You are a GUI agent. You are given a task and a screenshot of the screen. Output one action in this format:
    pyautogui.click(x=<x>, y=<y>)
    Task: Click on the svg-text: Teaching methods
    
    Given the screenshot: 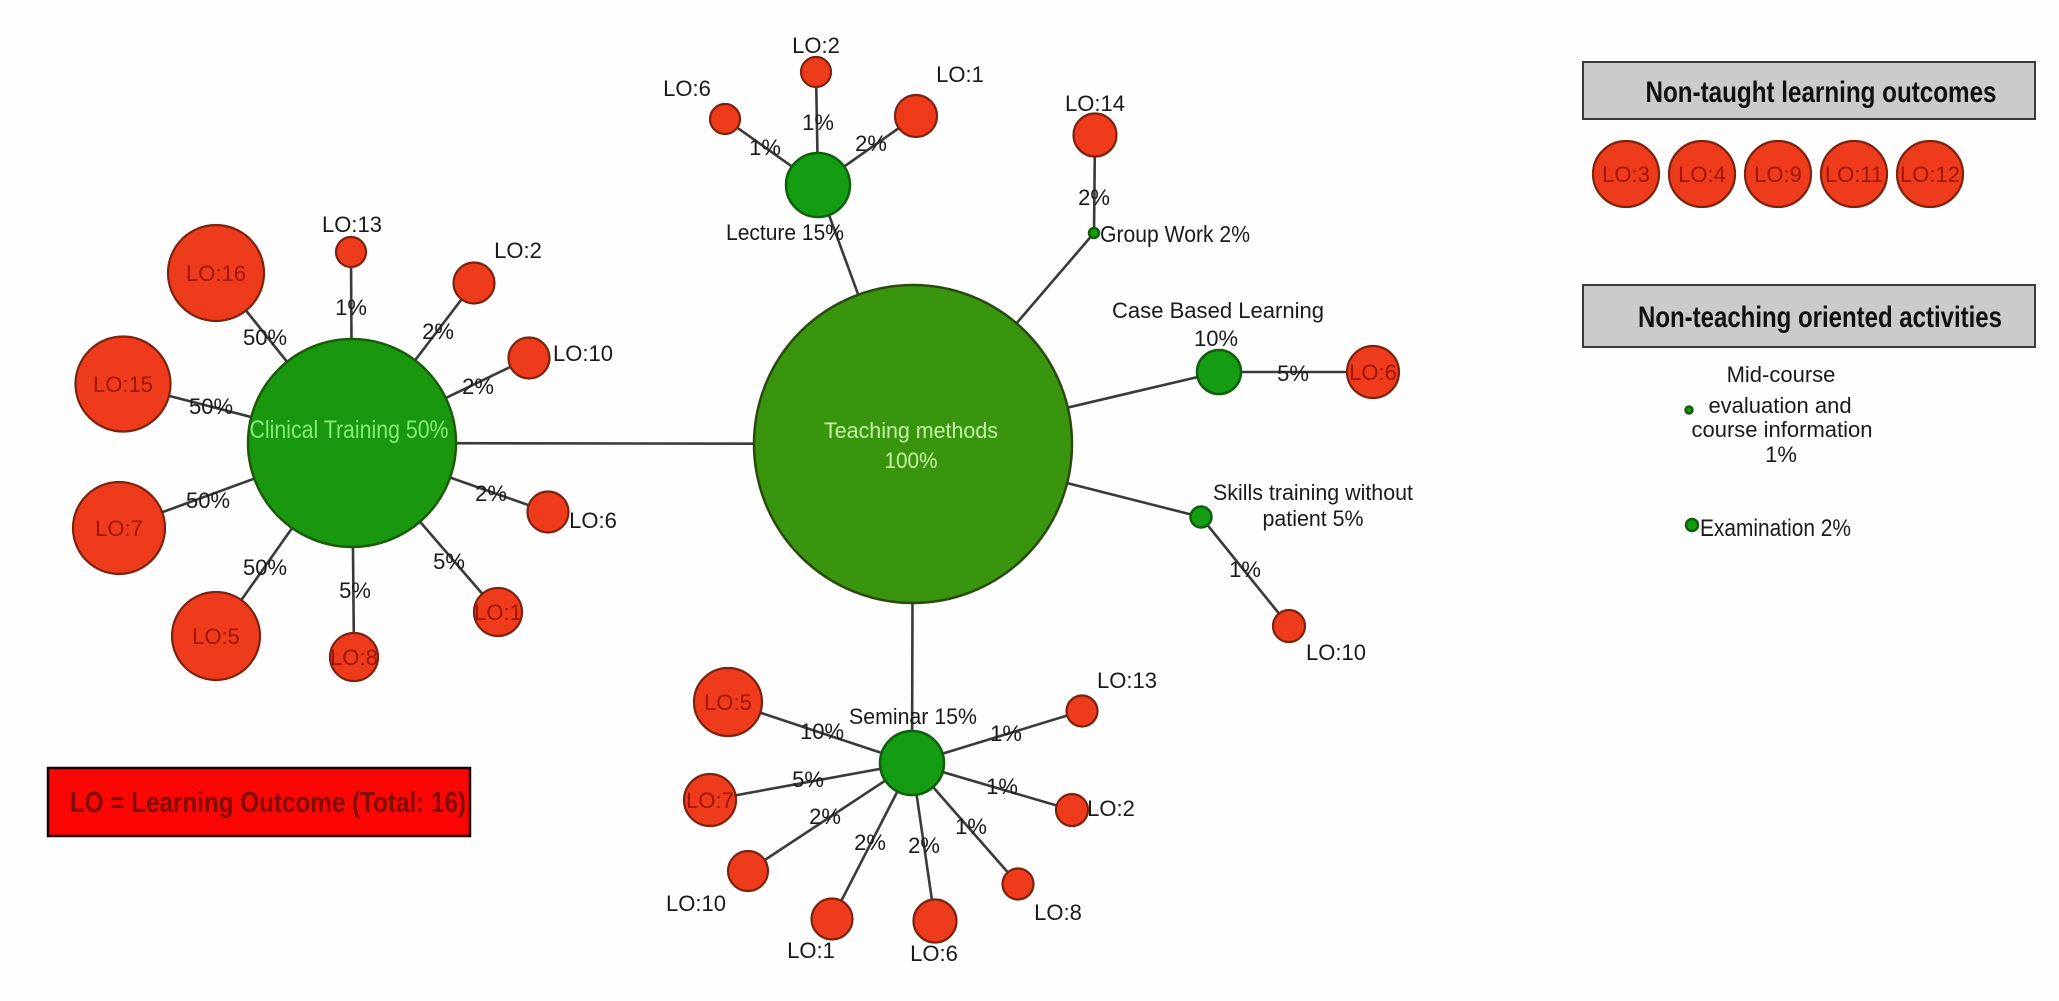 What is the action you would take?
    pyautogui.click(x=911, y=430)
    